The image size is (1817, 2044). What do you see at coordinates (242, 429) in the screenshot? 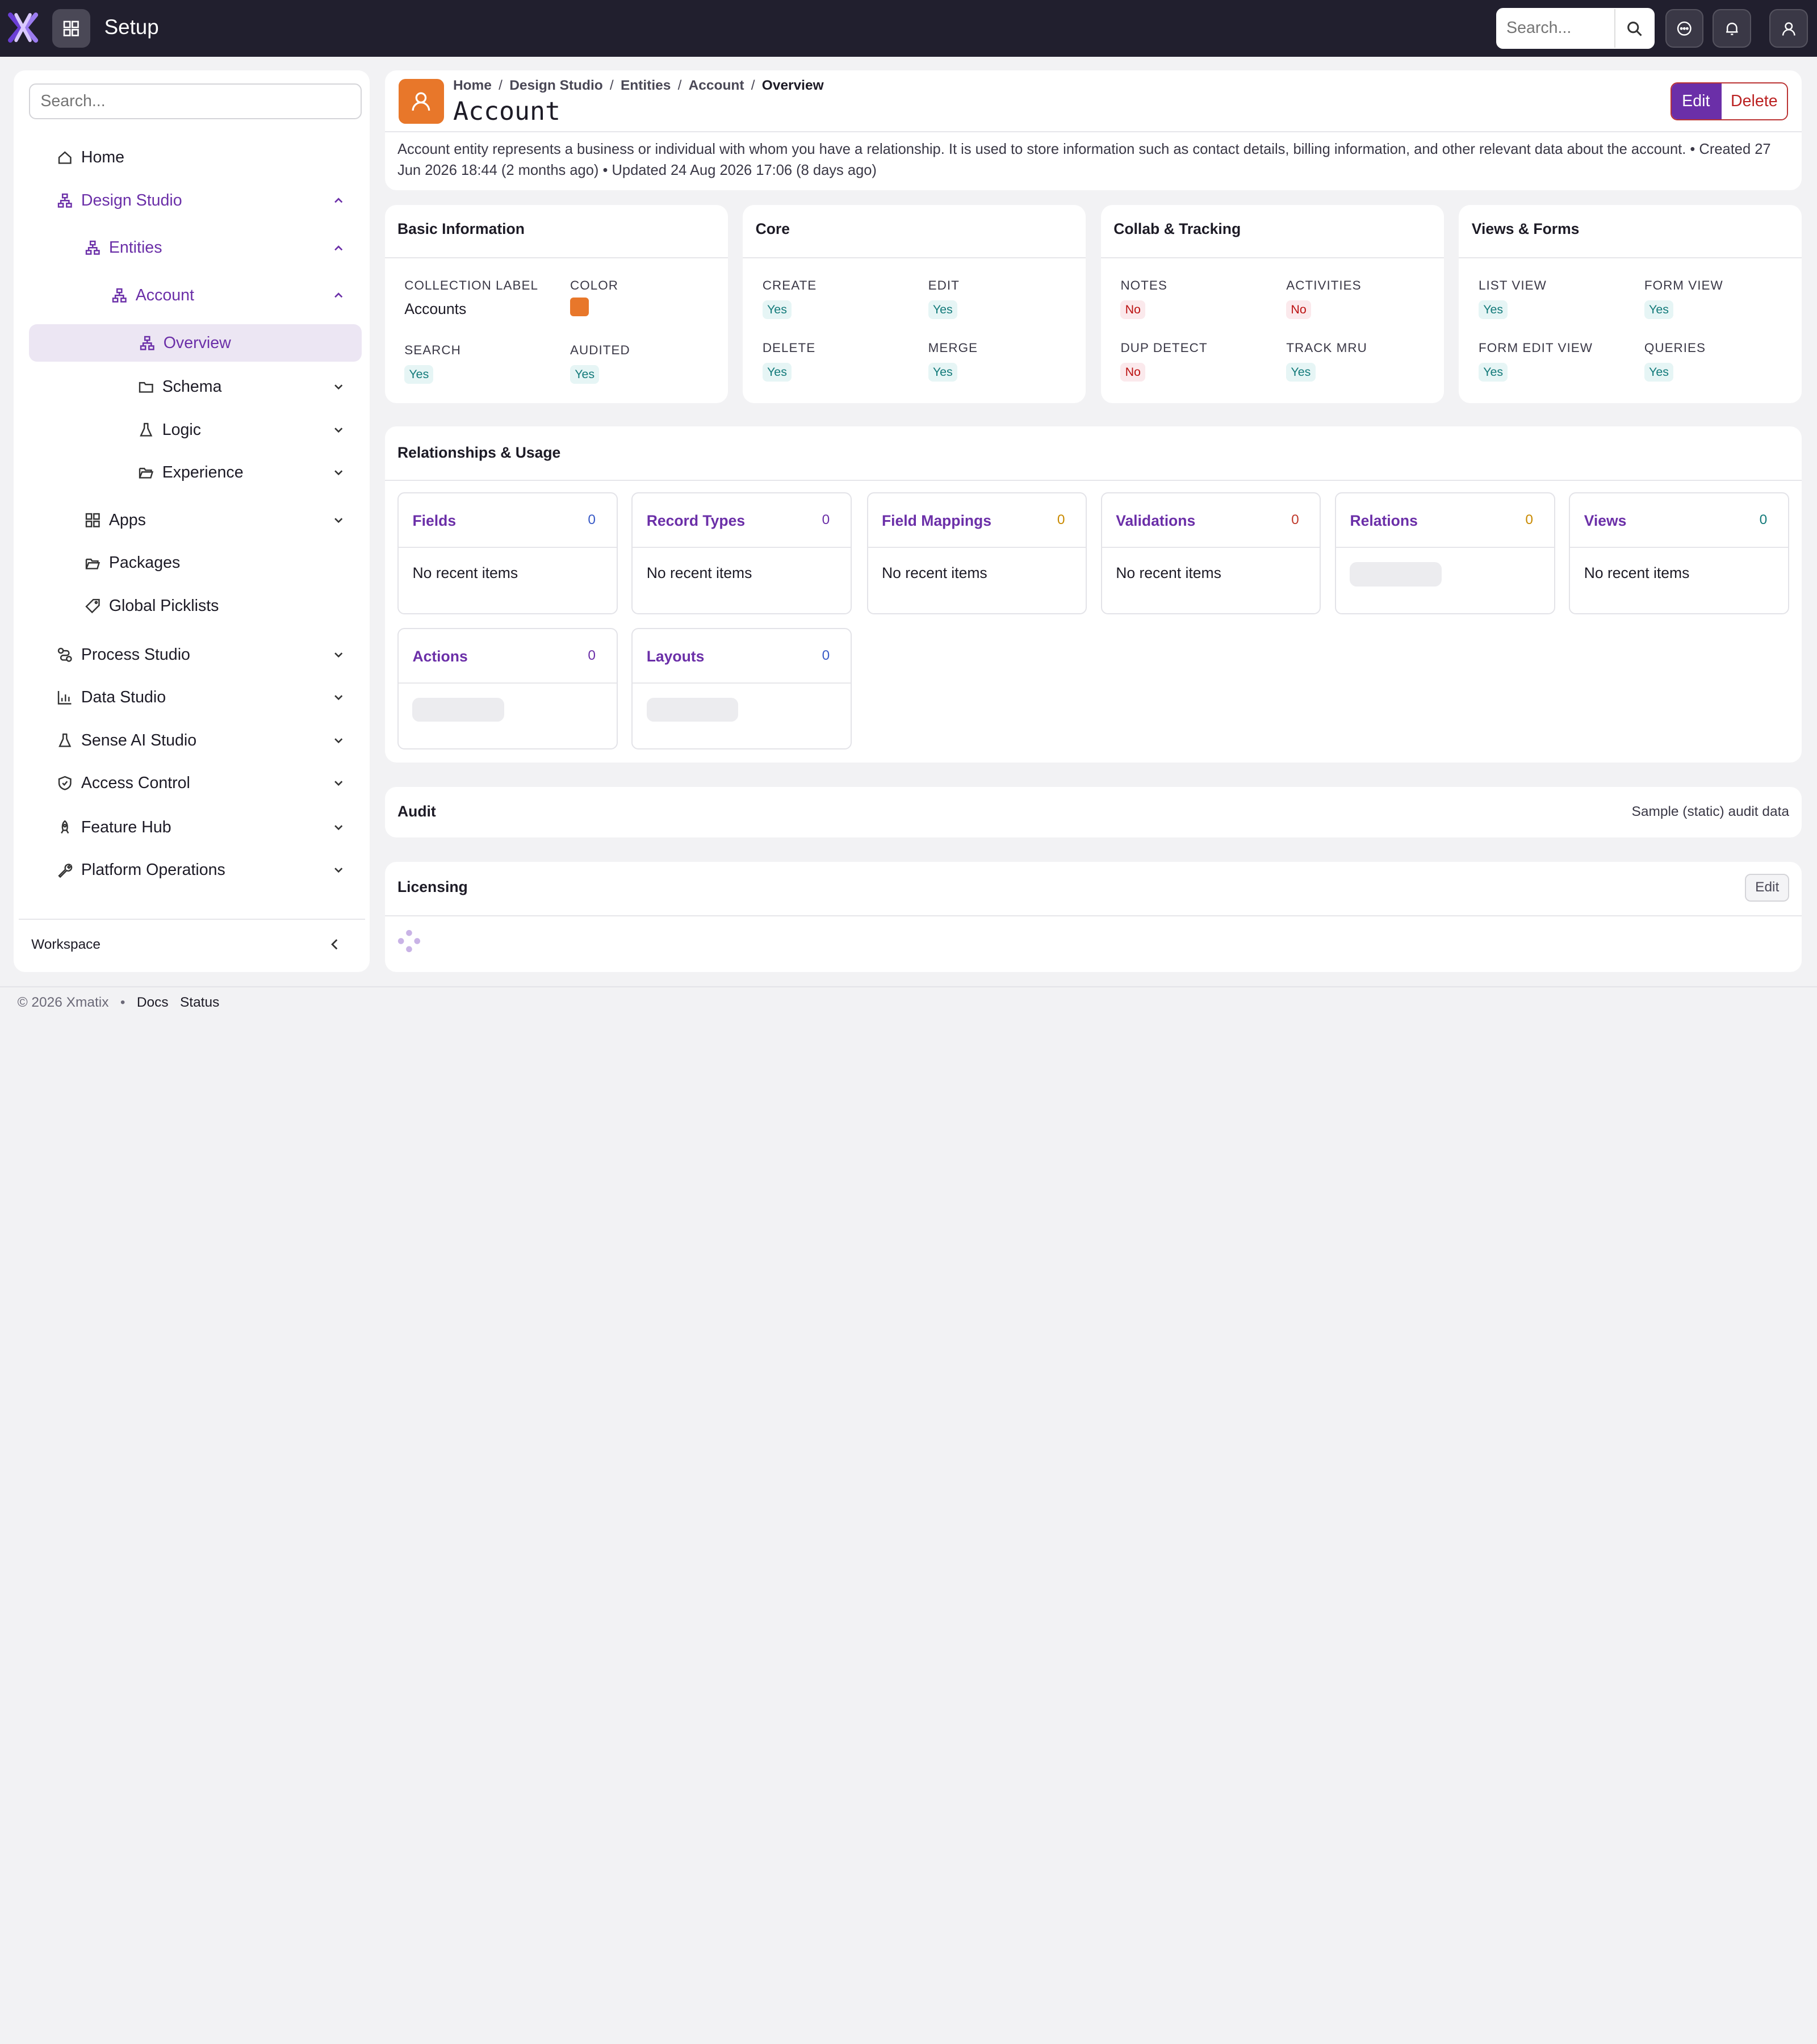
I see `sidebar-item-logic: Logic` at bounding box center [242, 429].